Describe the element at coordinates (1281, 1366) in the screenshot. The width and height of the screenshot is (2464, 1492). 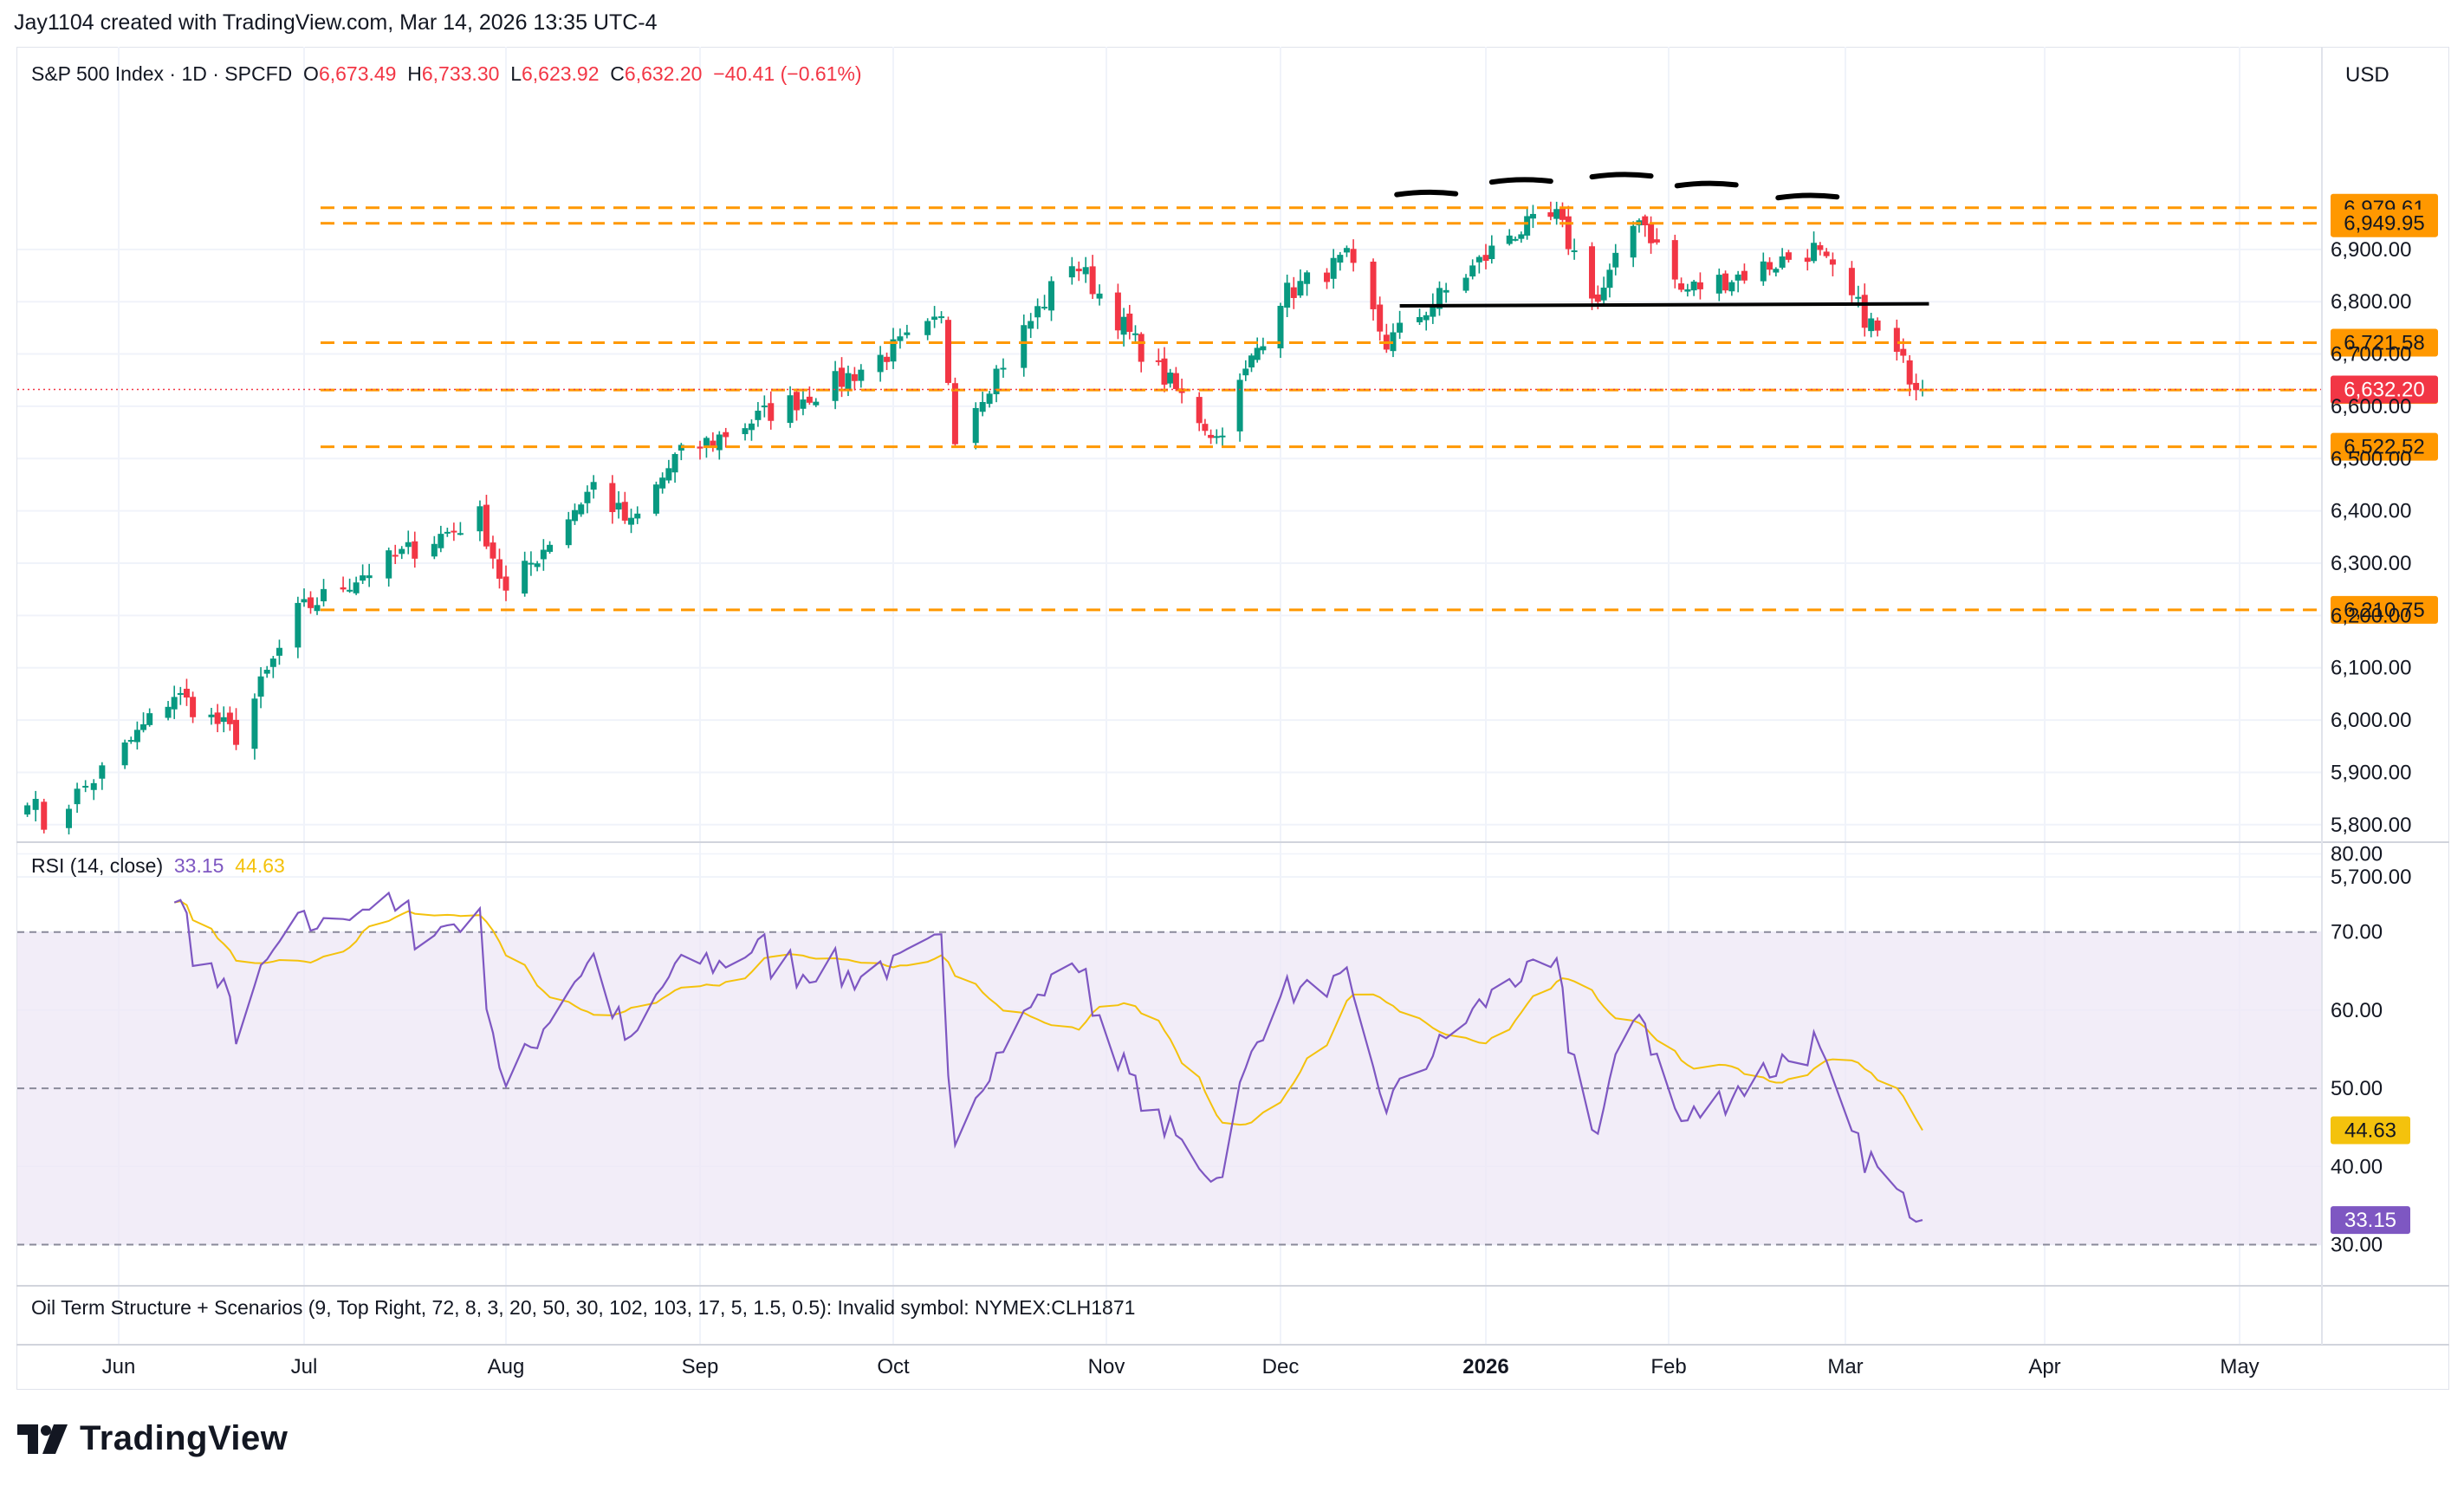
I see `time-tick-label: Dec` at that location.